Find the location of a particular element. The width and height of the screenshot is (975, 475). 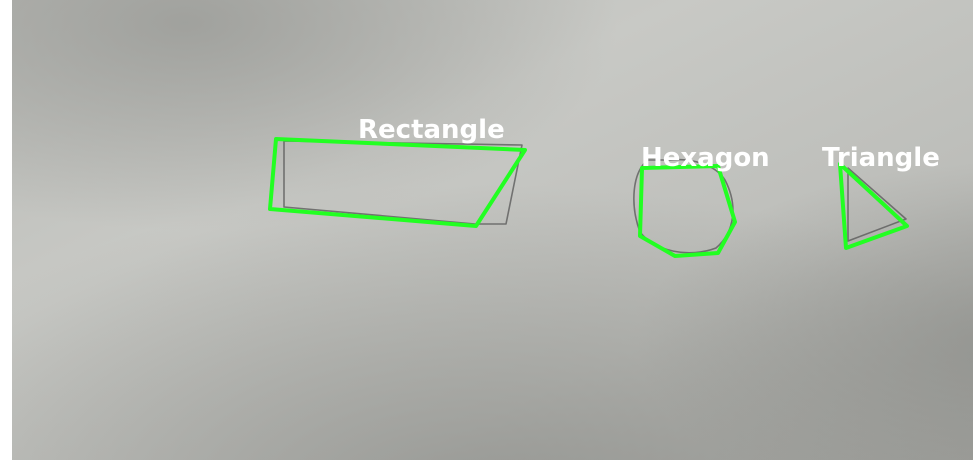

triangle-label: Triangle is located at coordinates (881, 158).